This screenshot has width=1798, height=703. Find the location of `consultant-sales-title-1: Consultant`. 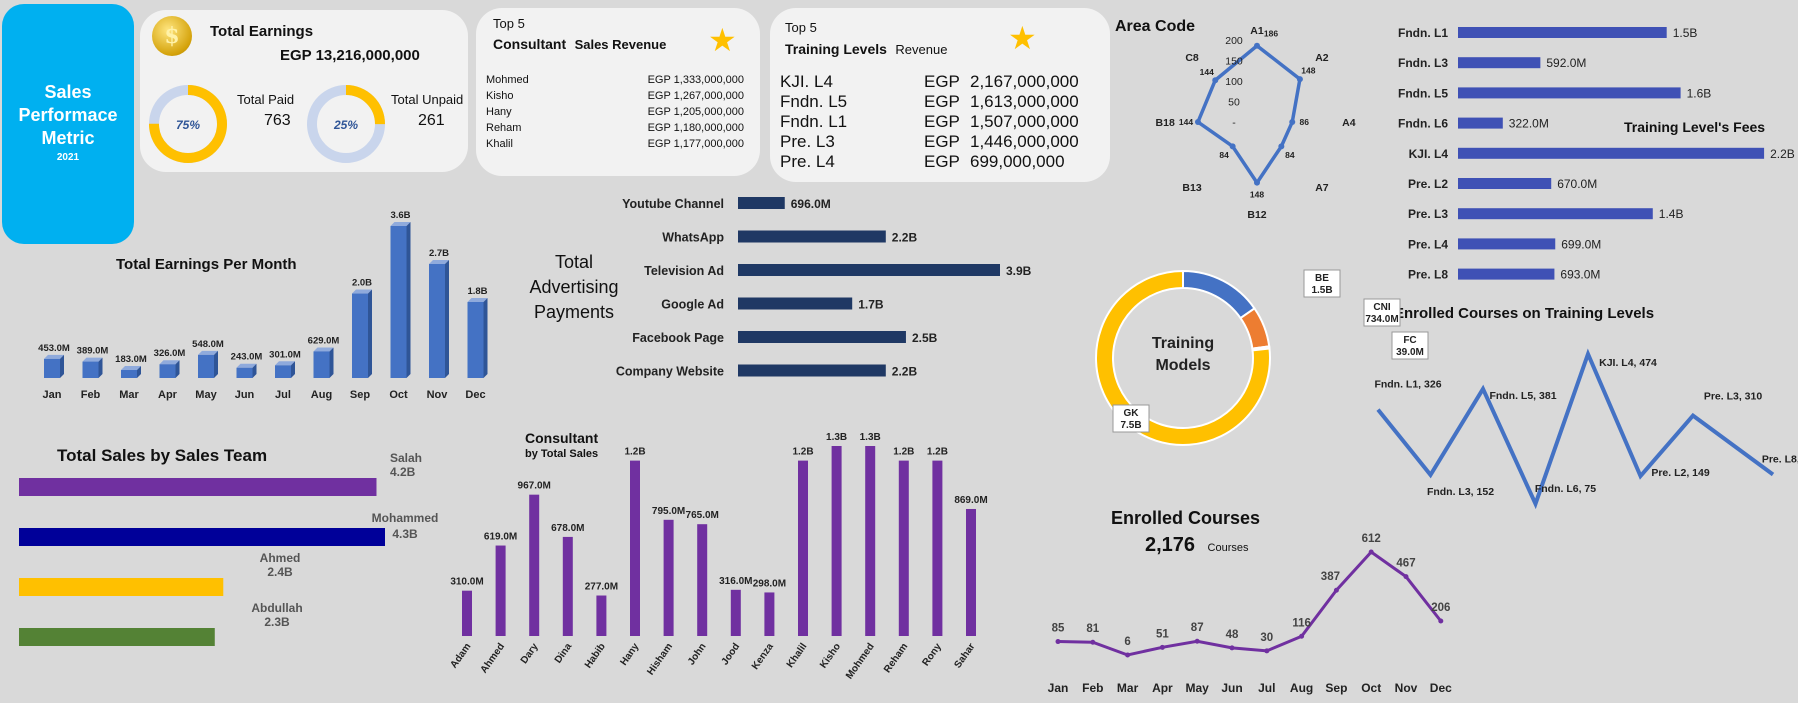

consultant-sales-title-1: Consultant is located at coordinates (562, 438).